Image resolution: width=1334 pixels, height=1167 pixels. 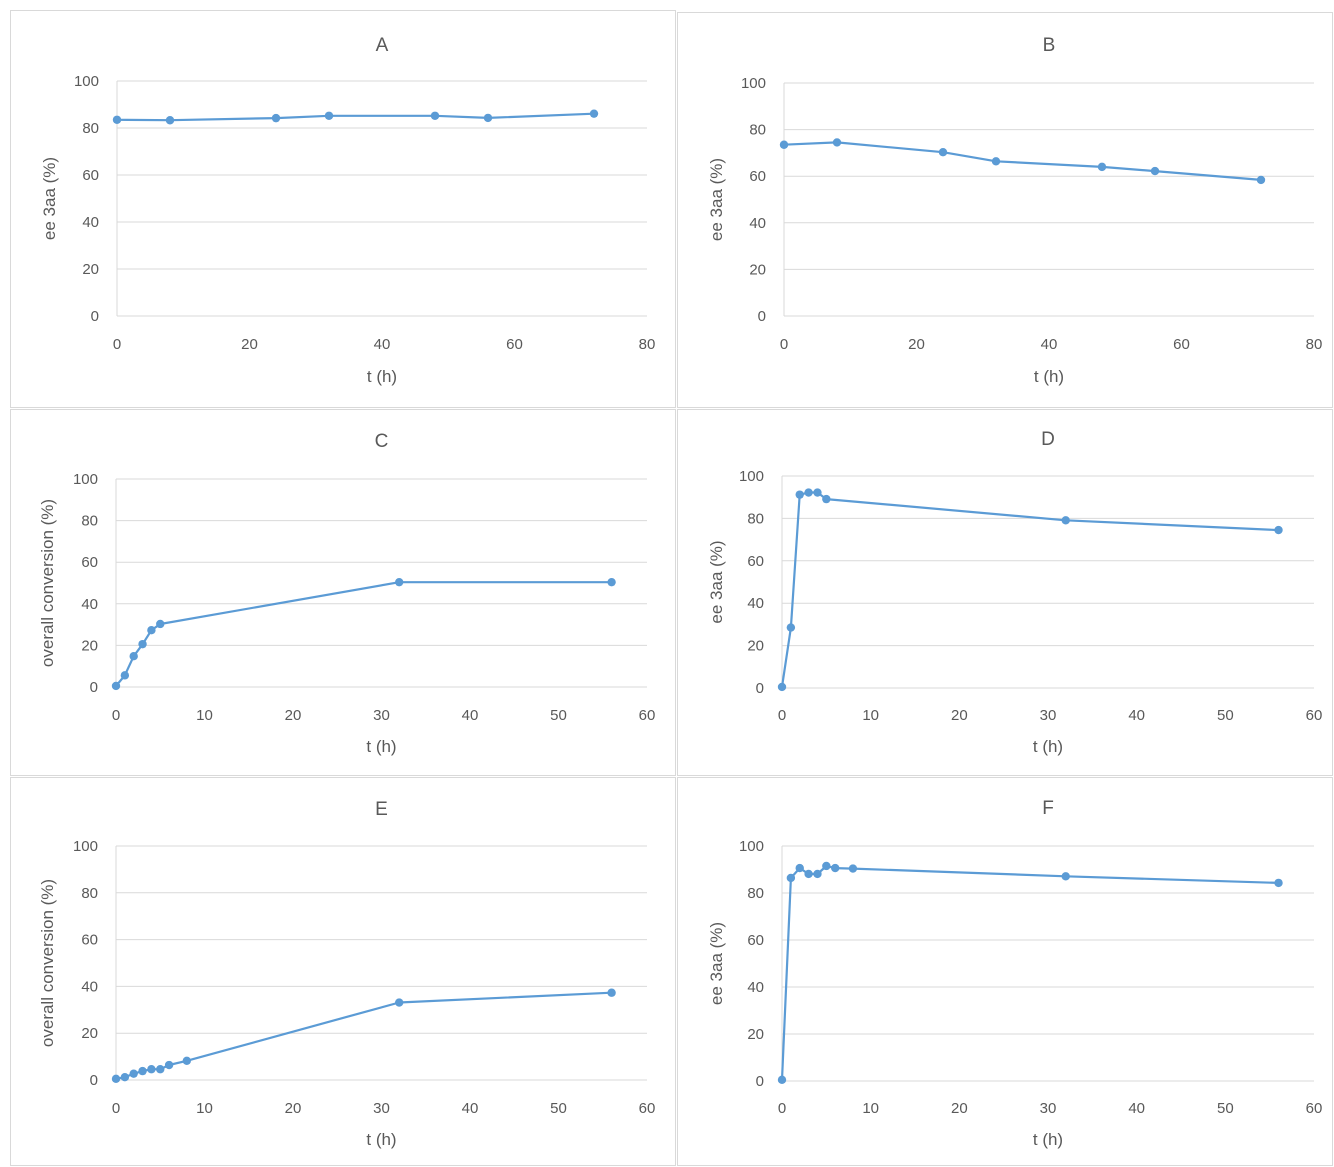 I want to click on chart-title: E, so click(x=381, y=809).